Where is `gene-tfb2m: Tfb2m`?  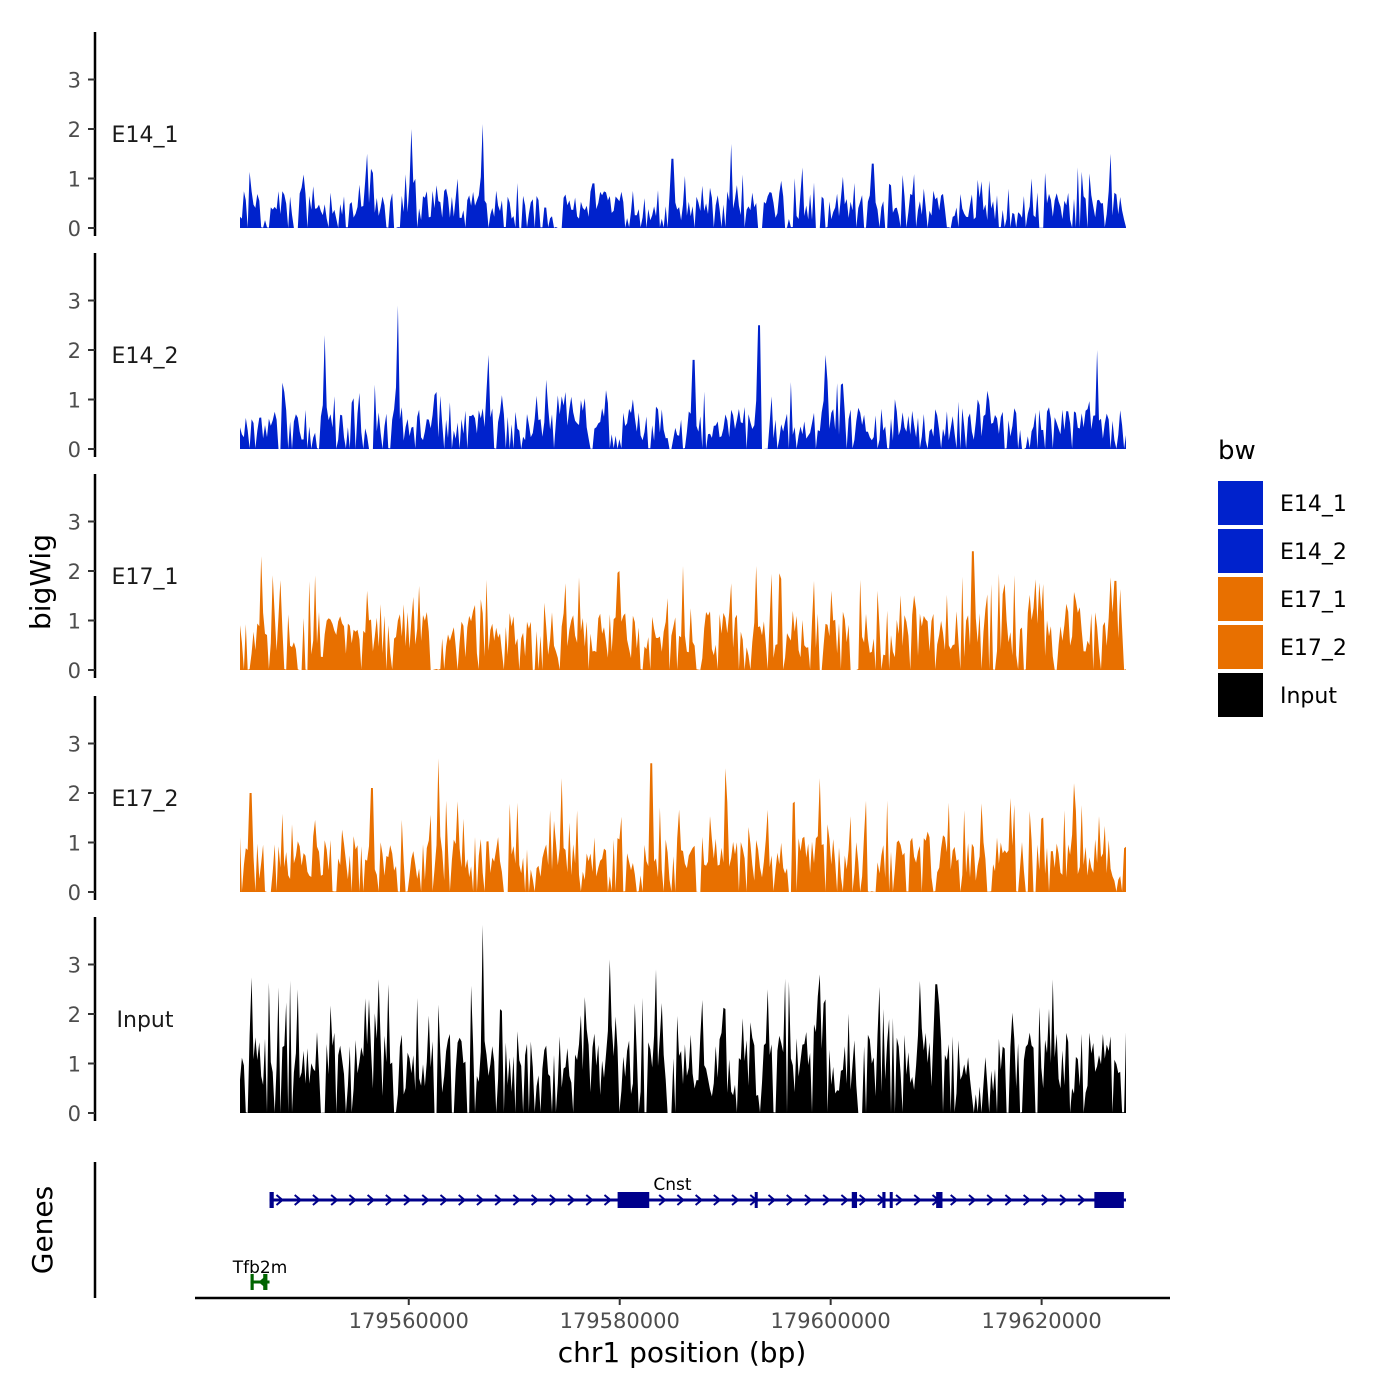
gene-tfb2m: Tfb2m is located at coordinates (260, 1274).